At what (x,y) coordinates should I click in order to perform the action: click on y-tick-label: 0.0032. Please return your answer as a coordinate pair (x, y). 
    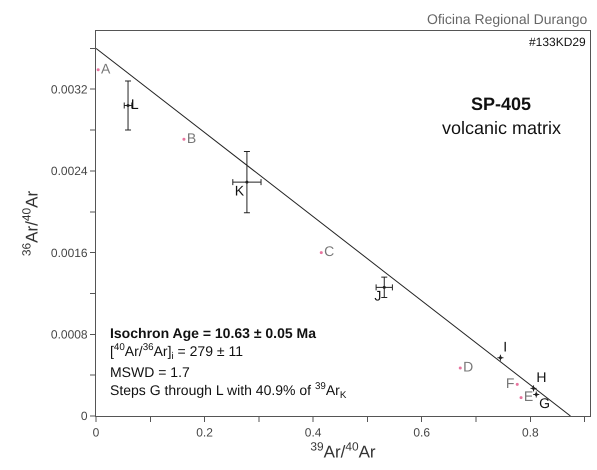
    Looking at the image, I should click on (69, 89).